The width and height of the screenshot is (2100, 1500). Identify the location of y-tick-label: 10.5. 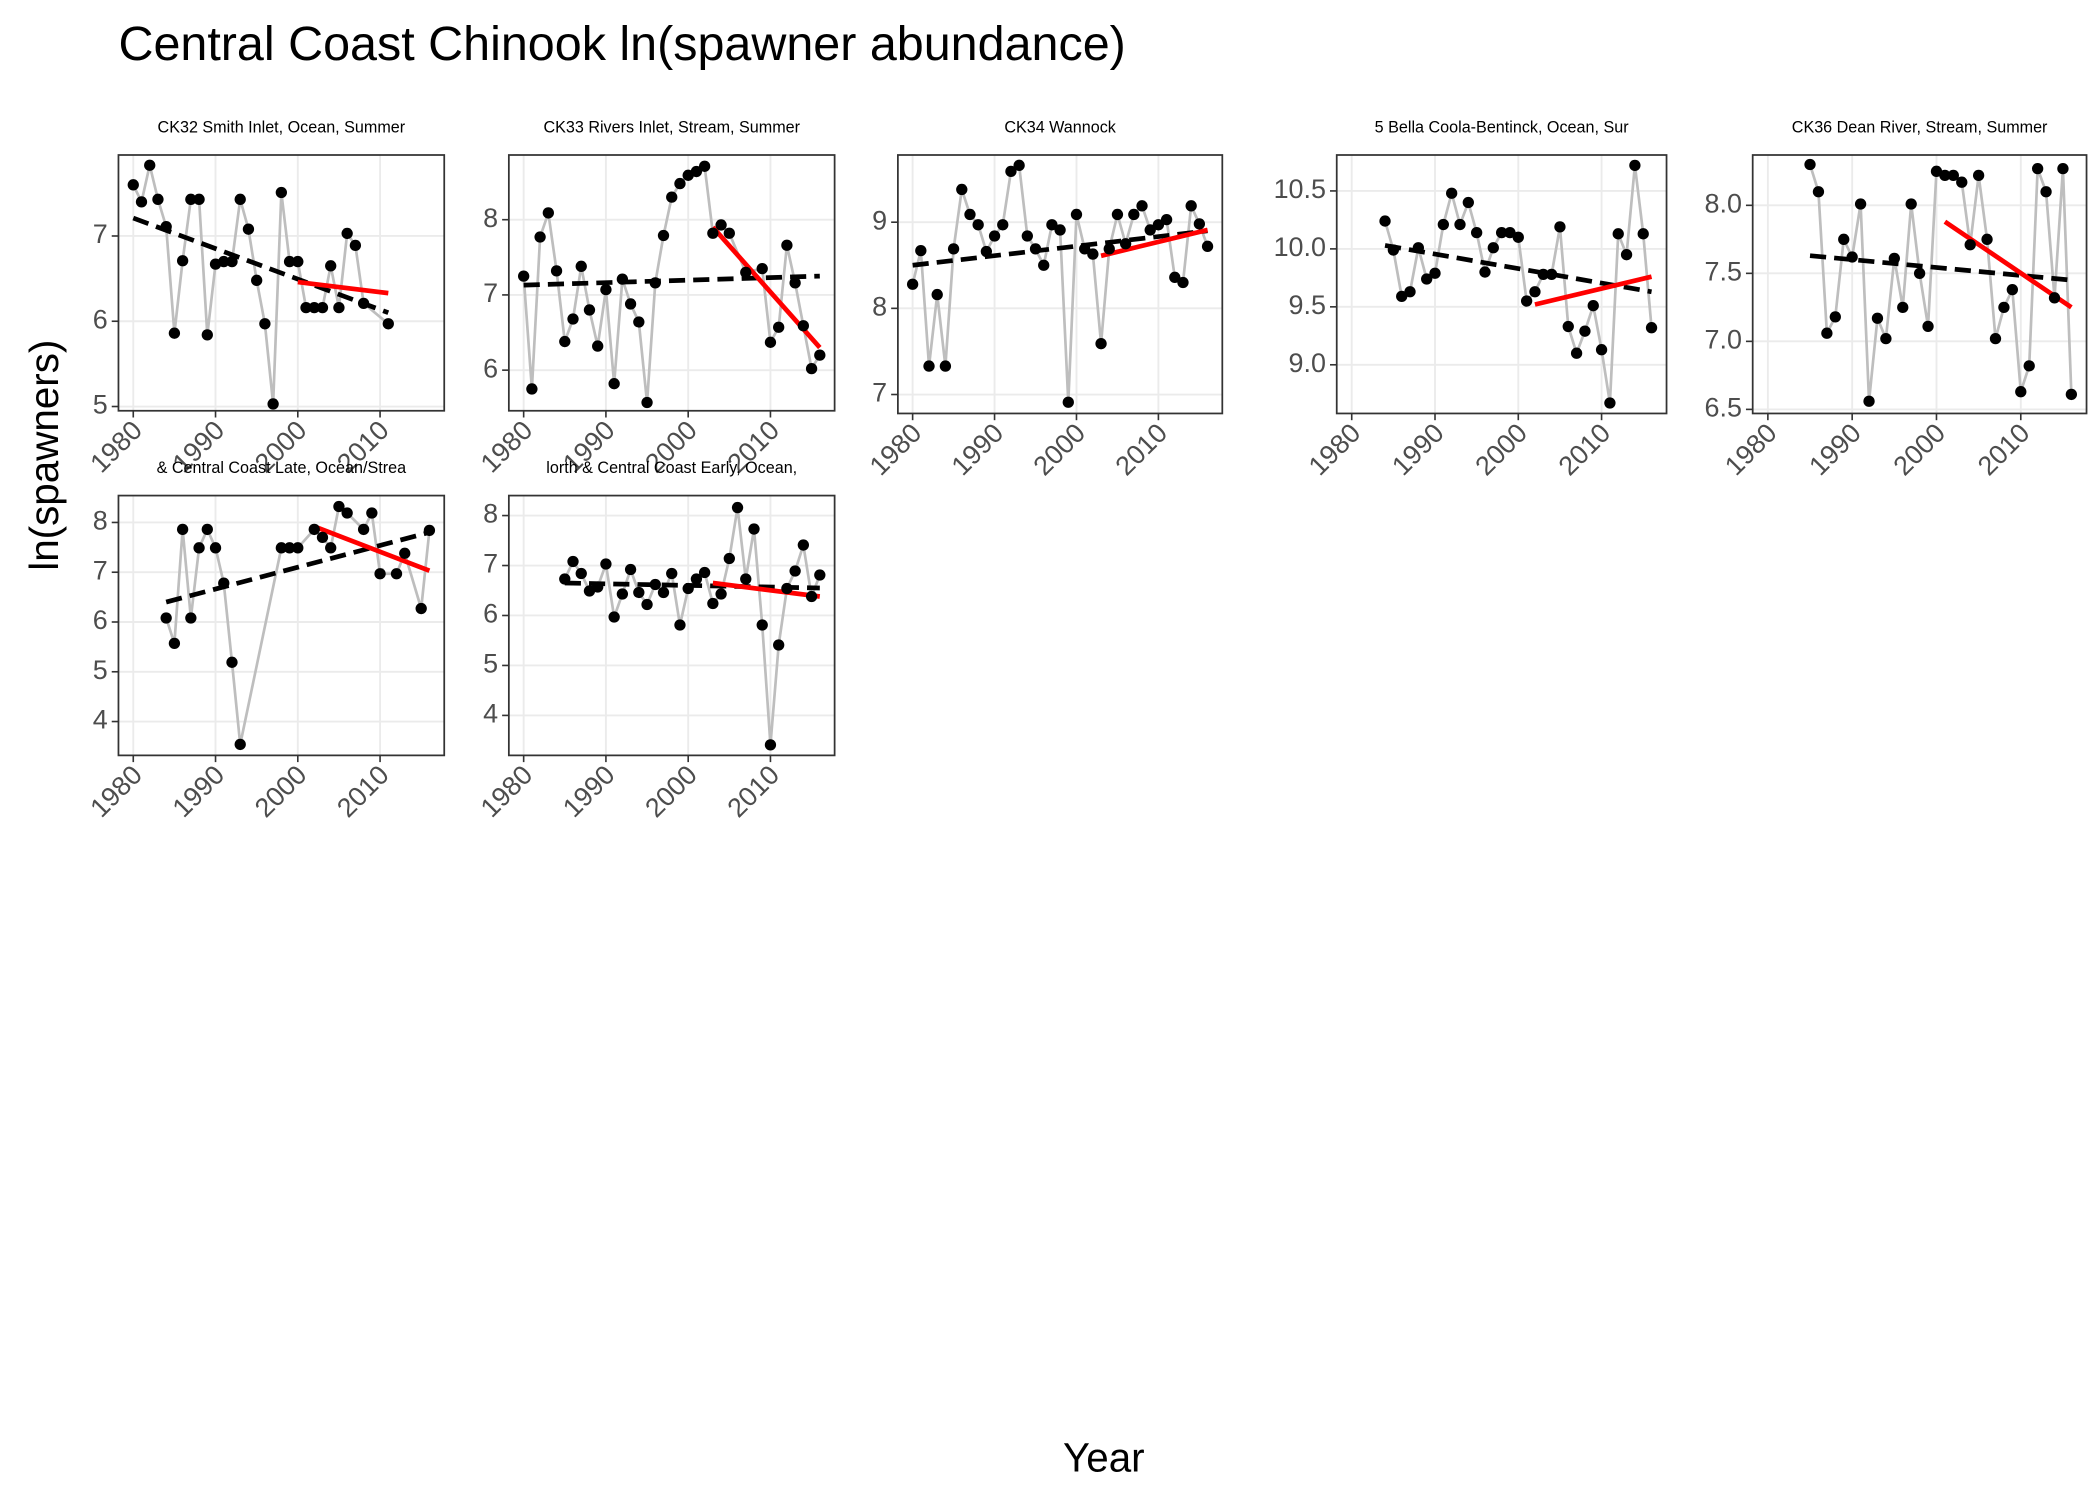
(1300, 189).